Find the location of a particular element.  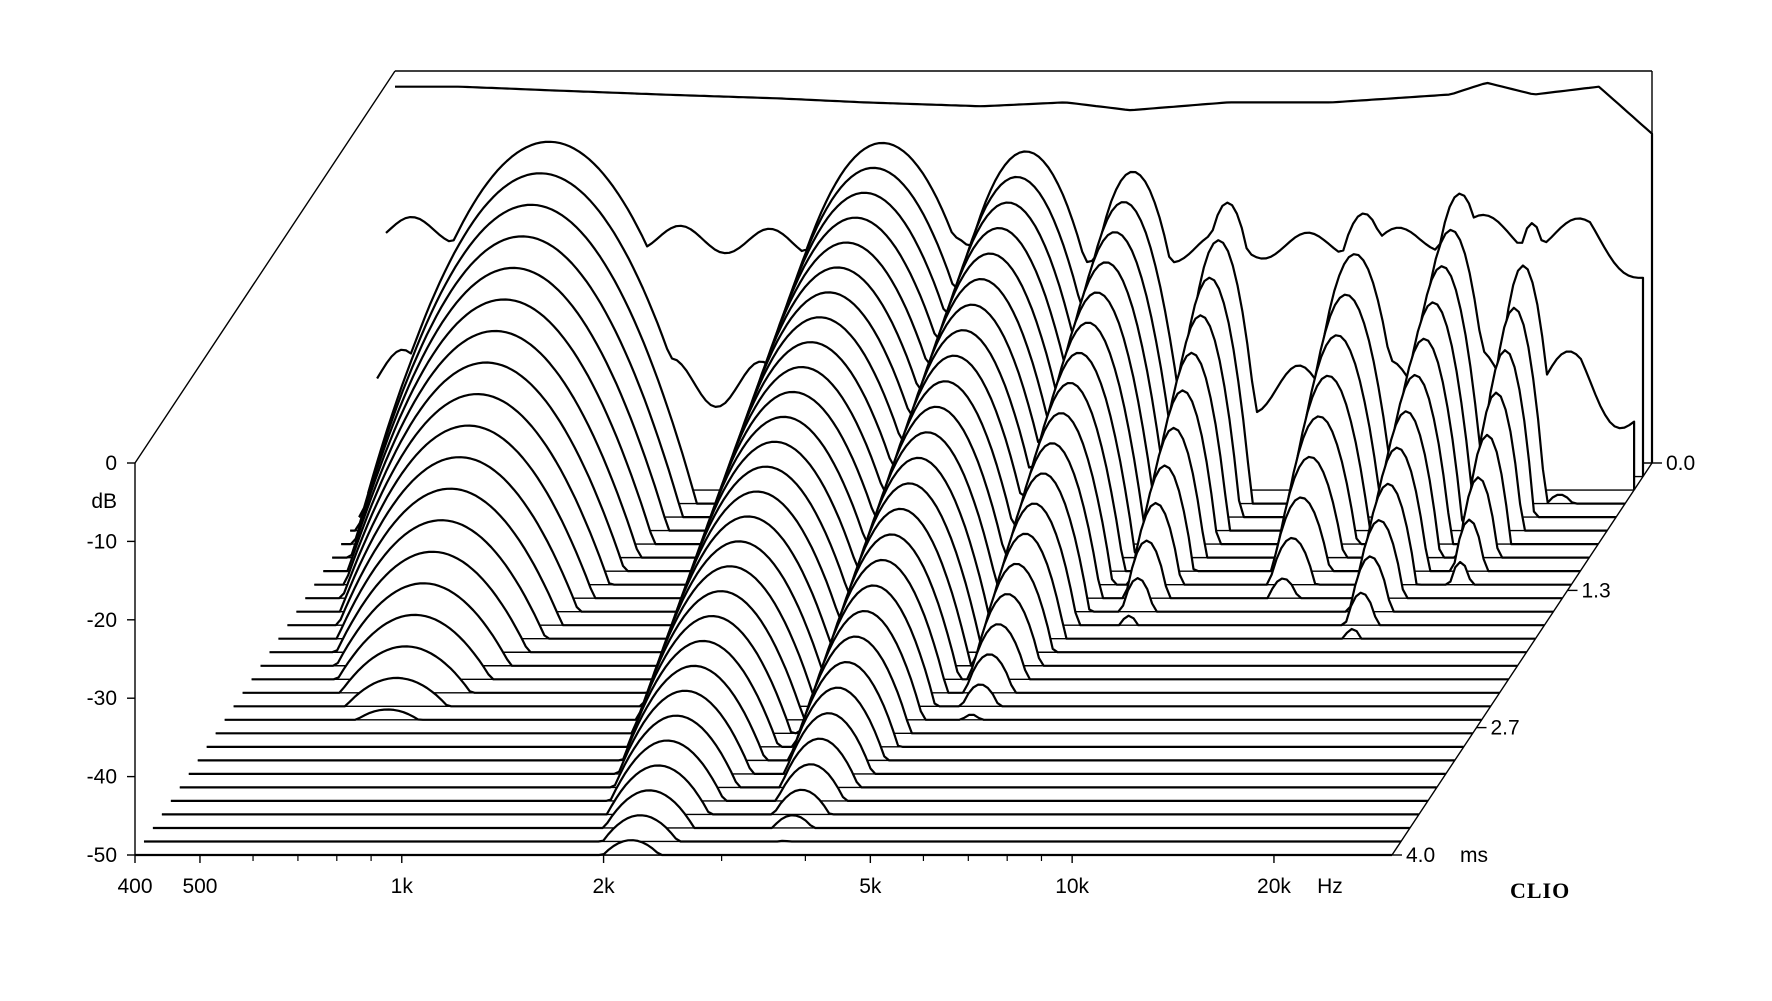

x-tick-label: 1k is located at coordinates (402, 886).